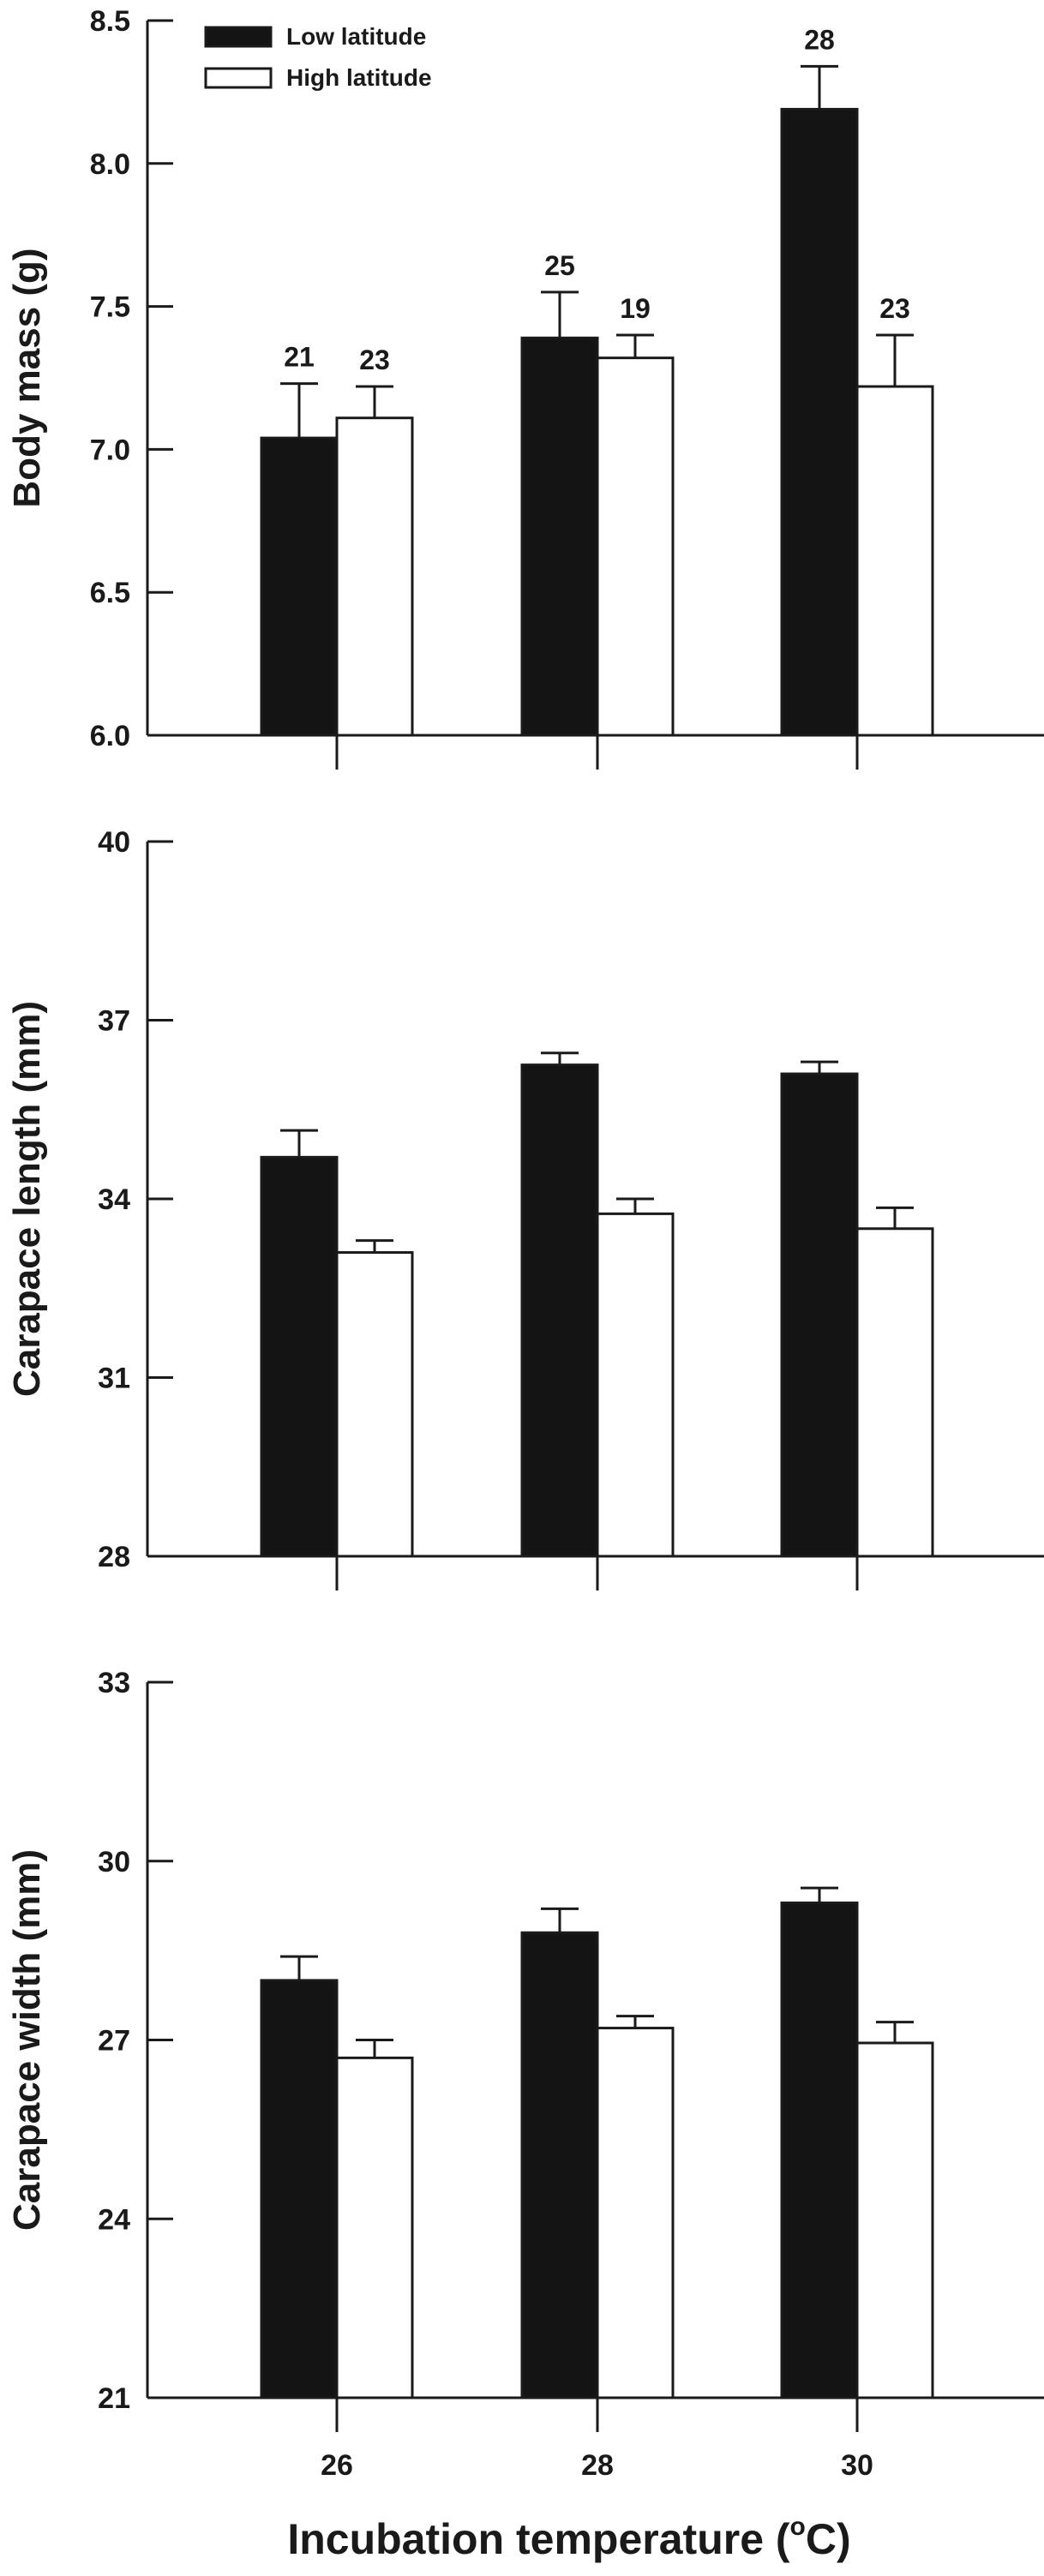 This screenshot has height=2576, width=1044. Describe the element at coordinates (110, 164) in the screenshot. I see `y-tick-label: 8.0` at that location.